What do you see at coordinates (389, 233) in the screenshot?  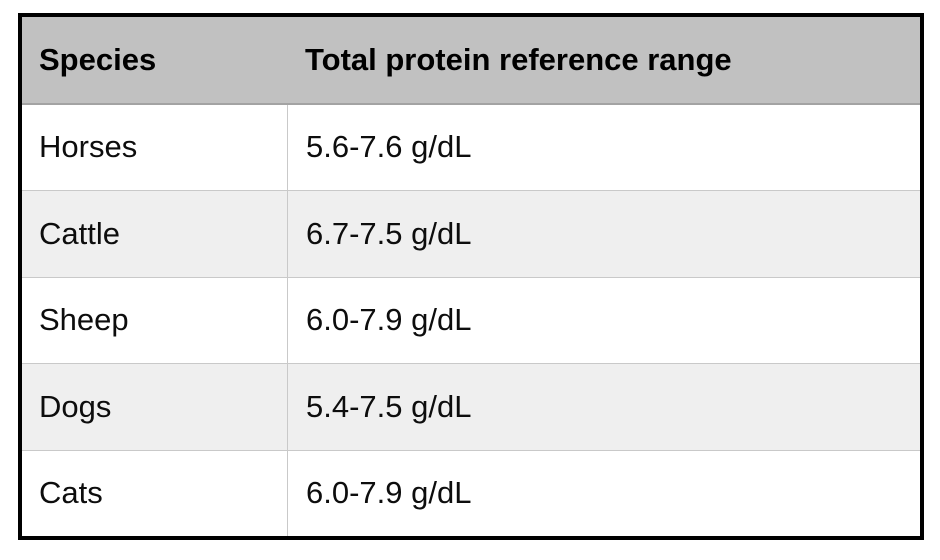 I see `range-value: 6.7-7.5 g/dL` at bounding box center [389, 233].